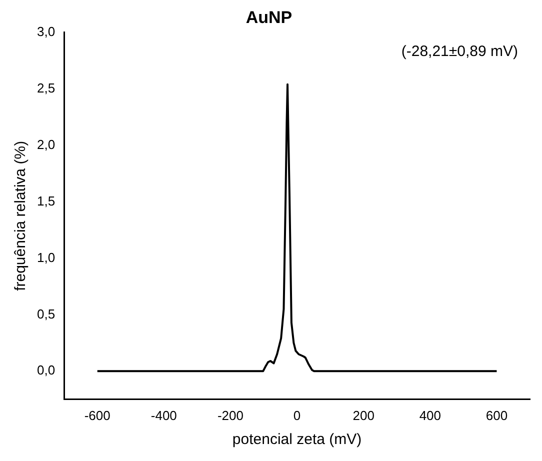 Image resolution: width=542 pixels, height=461 pixels. What do you see at coordinates (21, 215) in the screenshot?
I see `y-axis-title: frequência relativa (%)` at bounding box center [21, 215].